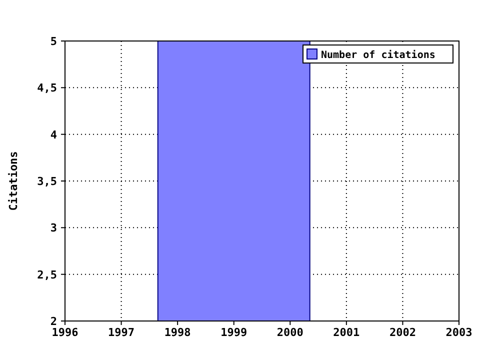  What do you see at coordinates (47, 275) in the screenshot?
I see `y-tick-label: 2,5` at bounding box center [47, 275].